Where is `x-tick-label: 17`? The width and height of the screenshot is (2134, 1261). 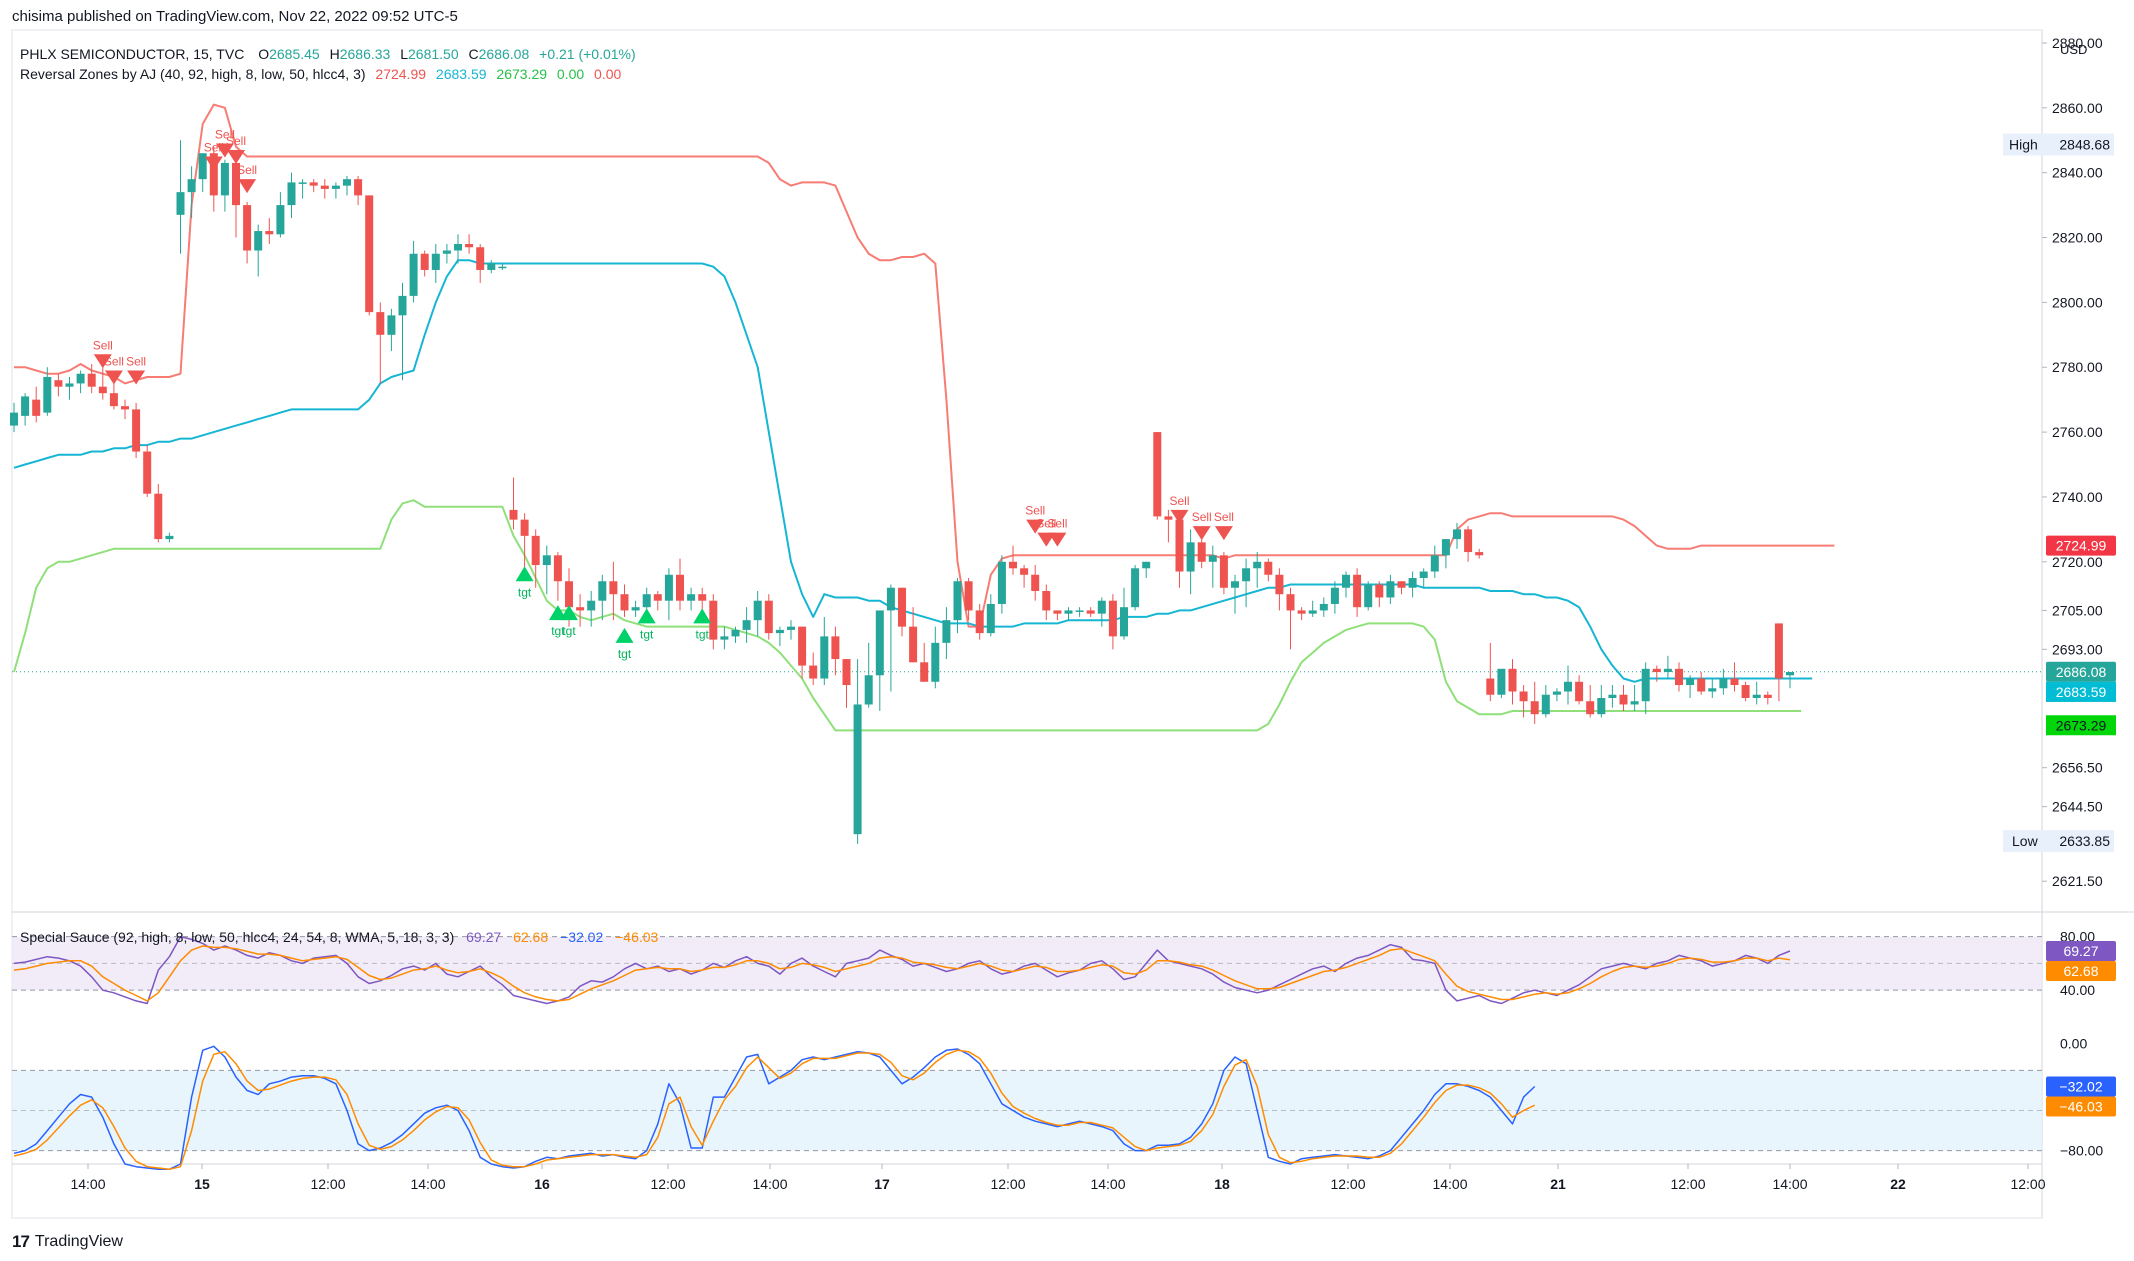
x-tick-label: 17 is located at coordinates (882, 1184).